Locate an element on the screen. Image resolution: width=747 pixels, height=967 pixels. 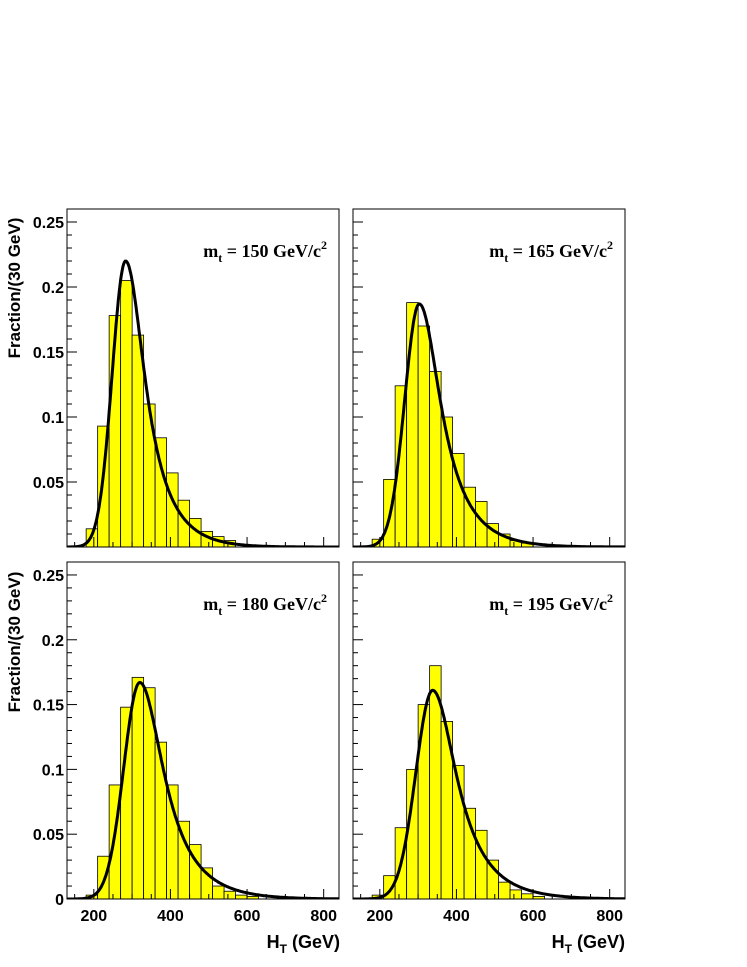
histogram-panel-top-left: 0.05 0.1 0.15 0.2 0.25 mt = 150 GeV/c2 is located at coordinates (186, 378).